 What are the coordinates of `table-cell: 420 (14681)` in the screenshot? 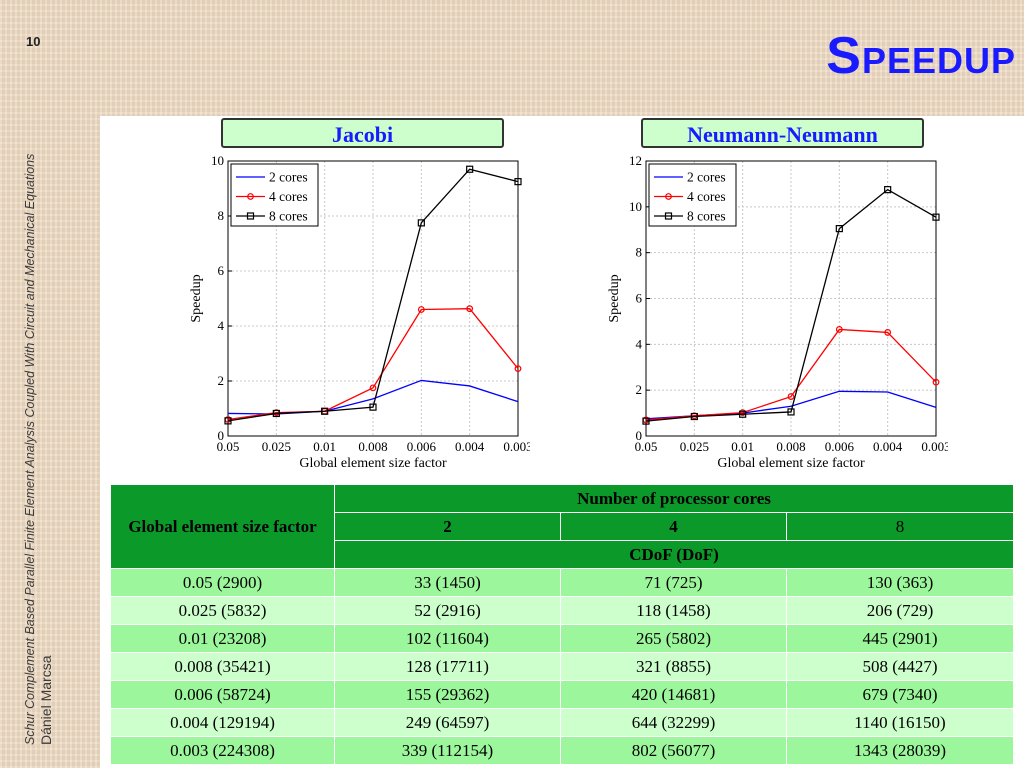 It's located at (673, 694).